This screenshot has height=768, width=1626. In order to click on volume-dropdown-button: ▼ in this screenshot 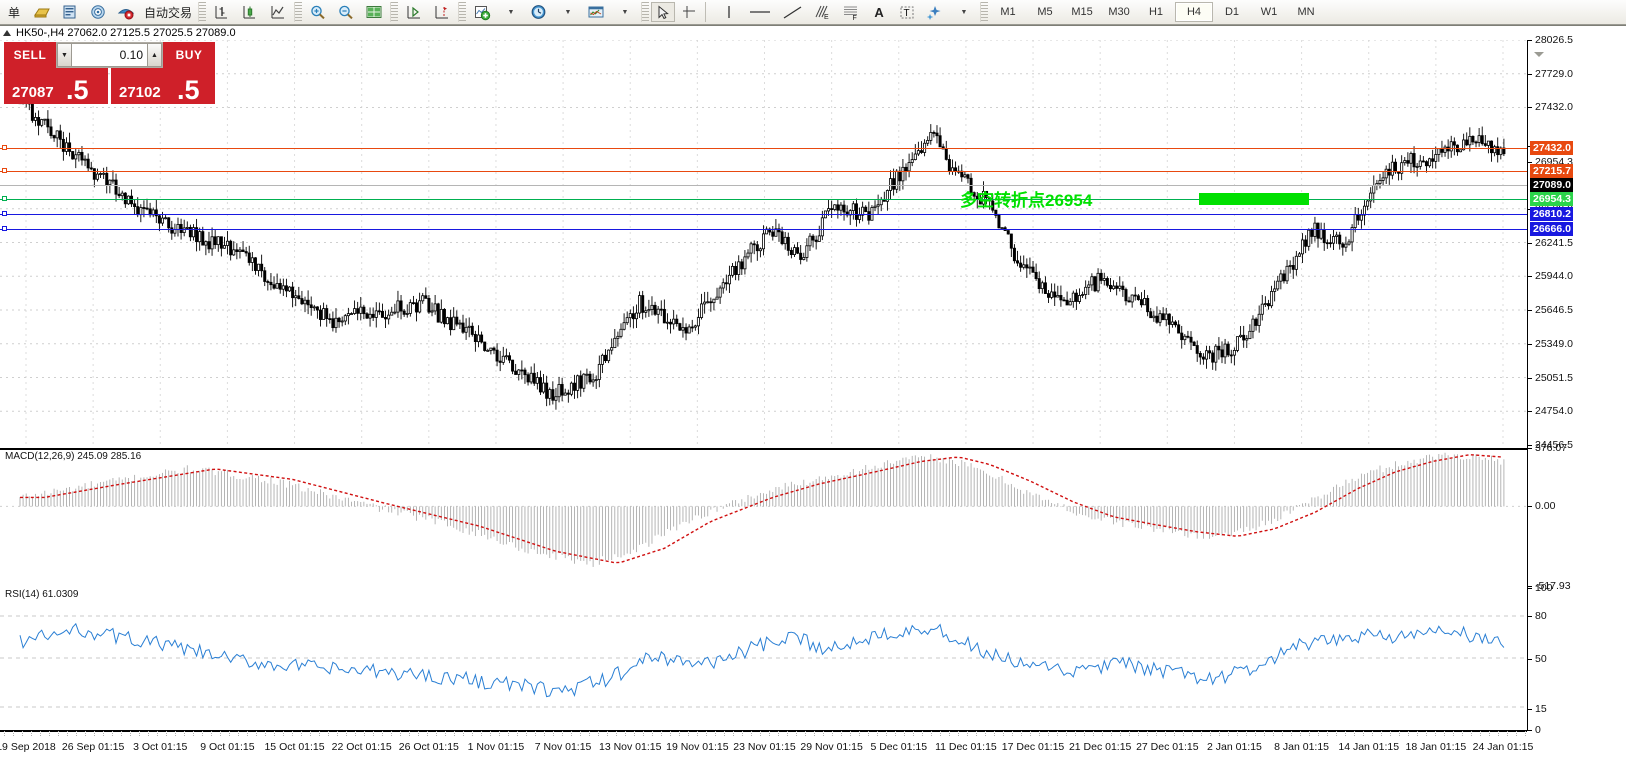, I will do `click(64, 55)`.